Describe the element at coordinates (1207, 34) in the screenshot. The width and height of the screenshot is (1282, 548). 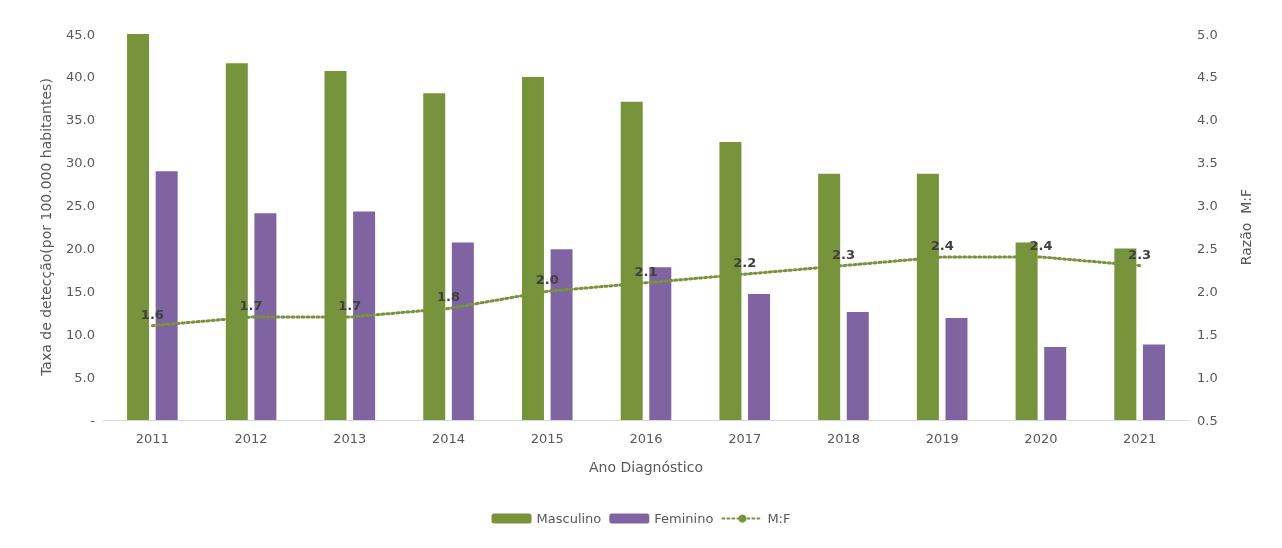
I see `y2-tick-label: 5.0` at that location.